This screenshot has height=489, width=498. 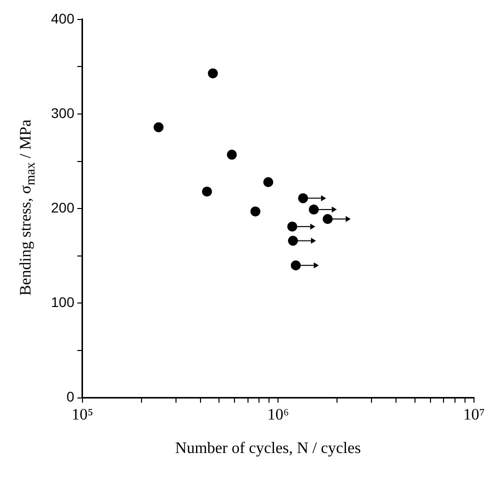 I want to click on y-tick-label: 300, so click(x=63, y=112).